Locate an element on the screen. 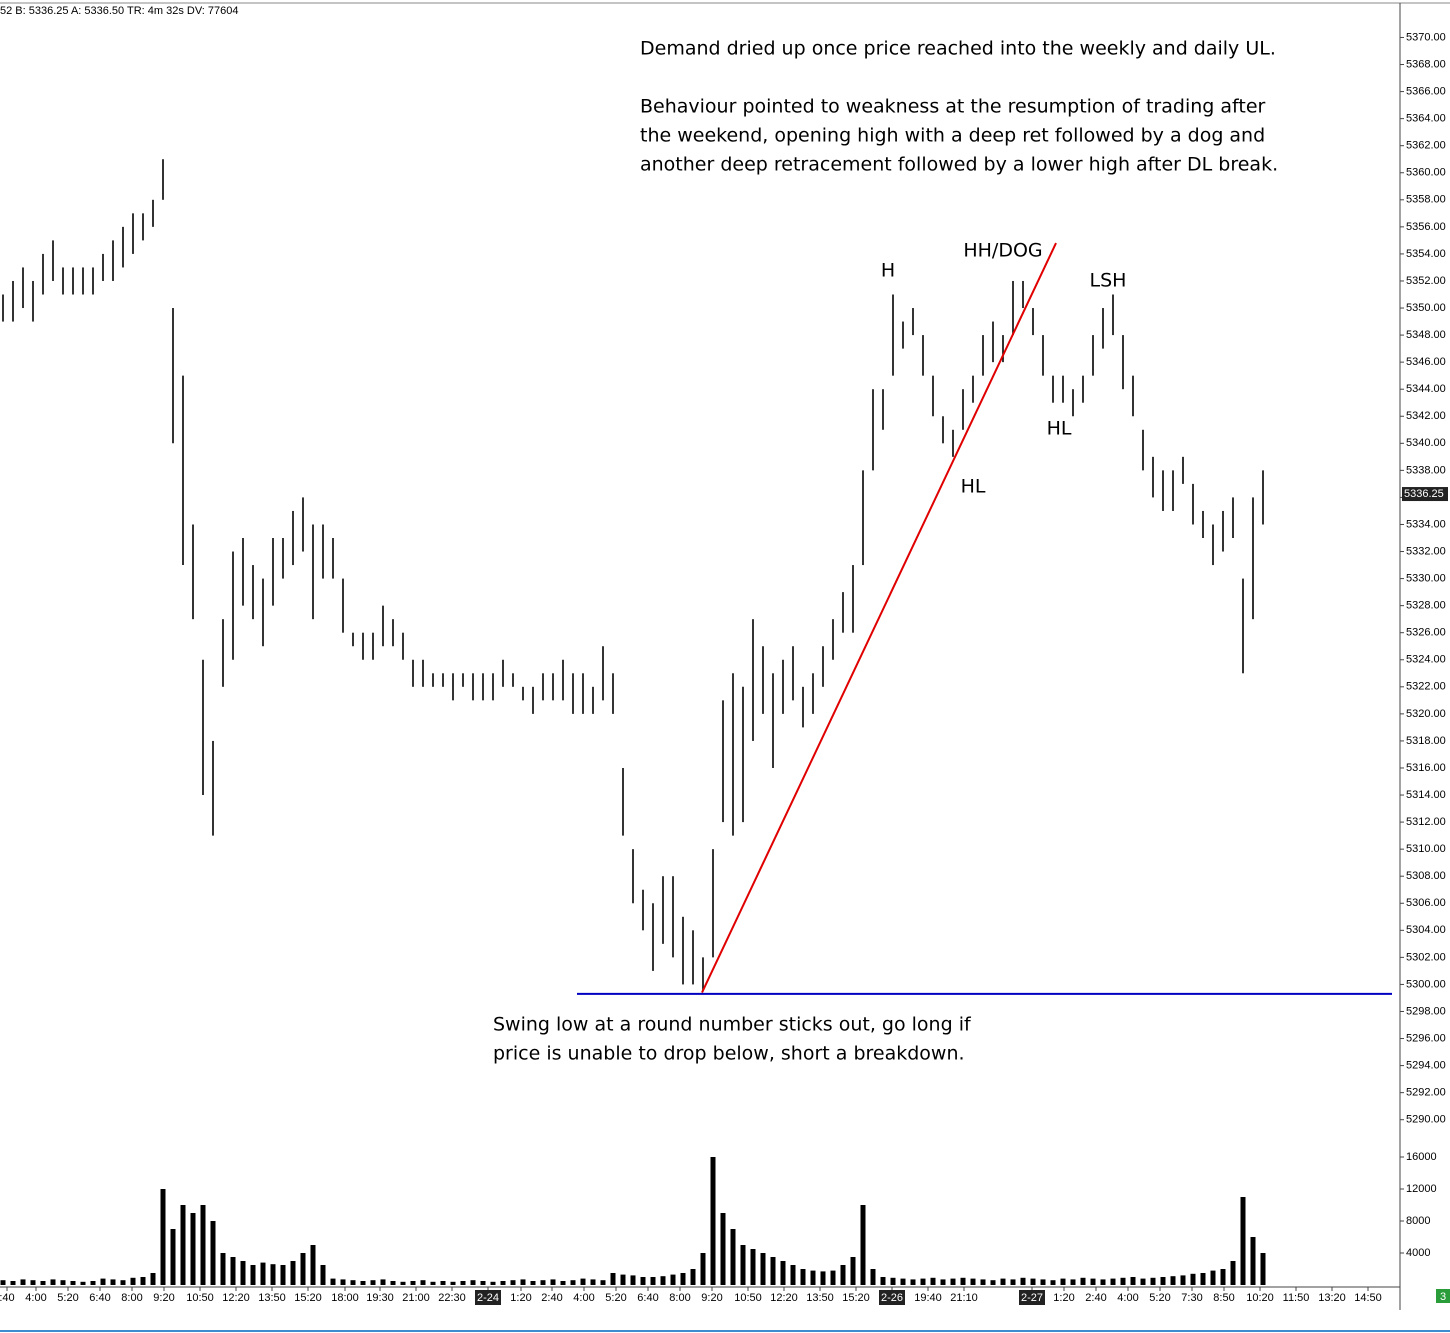 The height and width of the screenshot is (1333, 1450). x-tick-label: 8:00 is located at coordinates (131, 1298).